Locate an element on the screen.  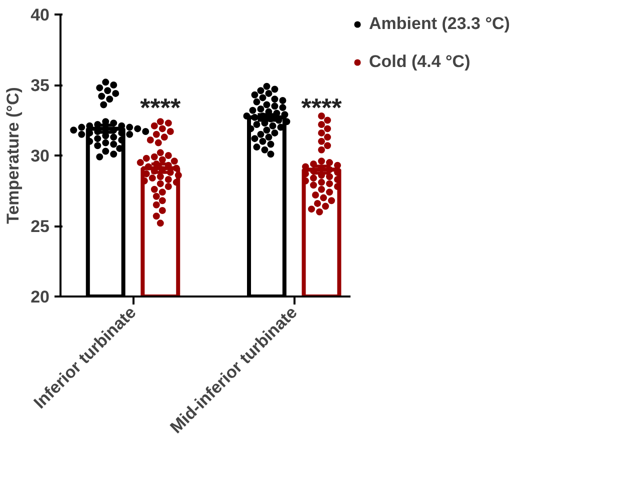
y-tick-label: 40 is located at coordinates (40, 15).